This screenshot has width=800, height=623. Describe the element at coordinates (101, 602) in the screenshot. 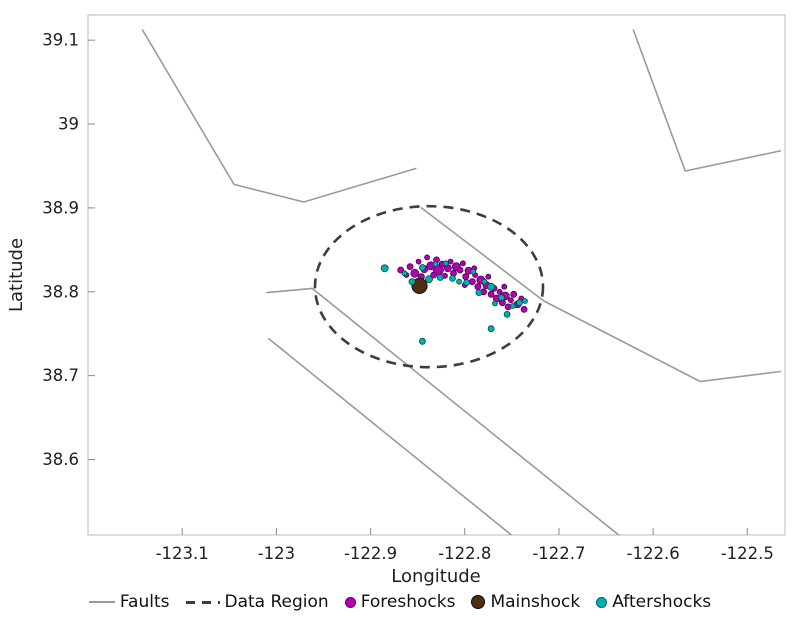

I see `faults-line-swatch` at that location.